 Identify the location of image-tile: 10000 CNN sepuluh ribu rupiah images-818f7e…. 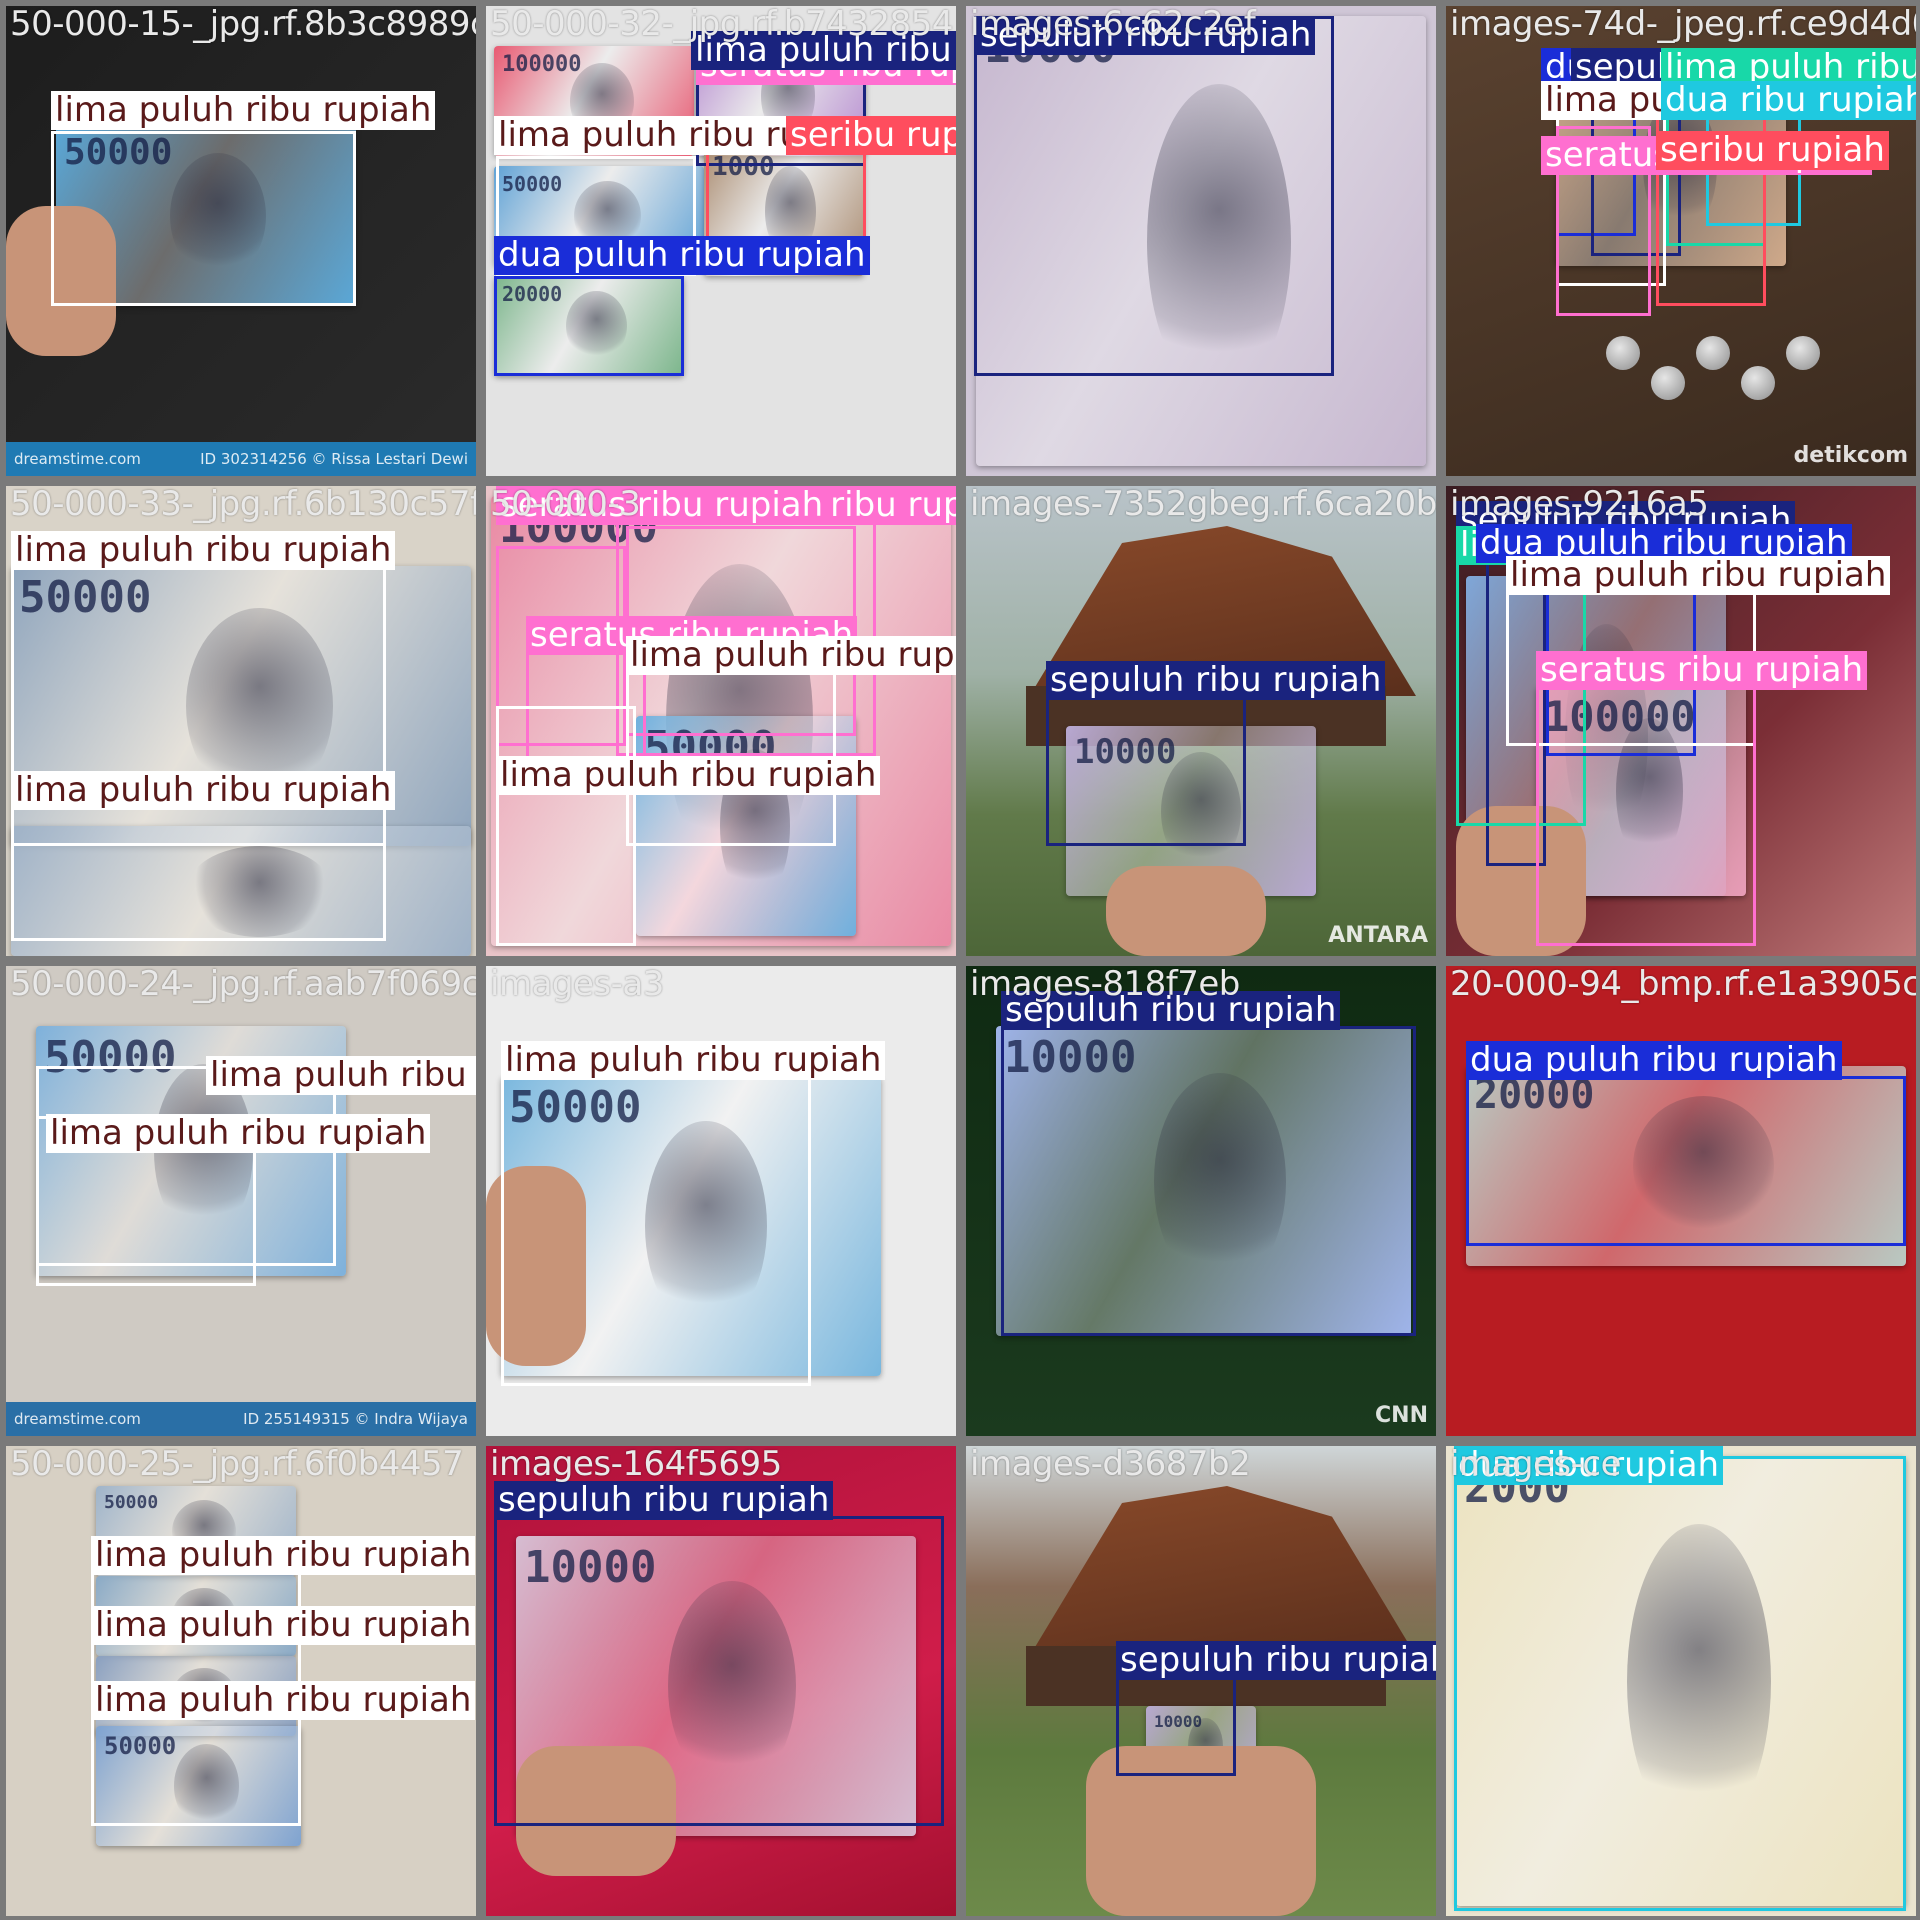
(1201, 1201).